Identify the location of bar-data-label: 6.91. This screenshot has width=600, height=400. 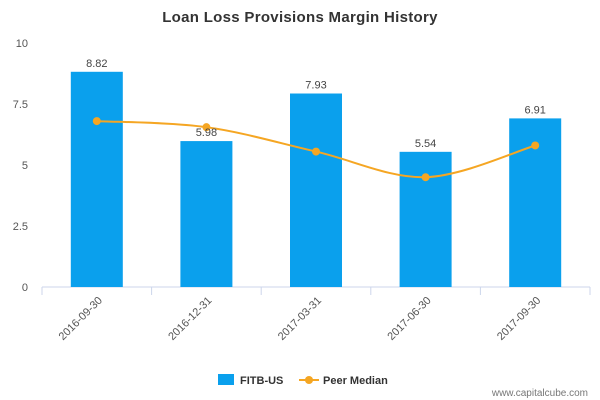
(534, 110).